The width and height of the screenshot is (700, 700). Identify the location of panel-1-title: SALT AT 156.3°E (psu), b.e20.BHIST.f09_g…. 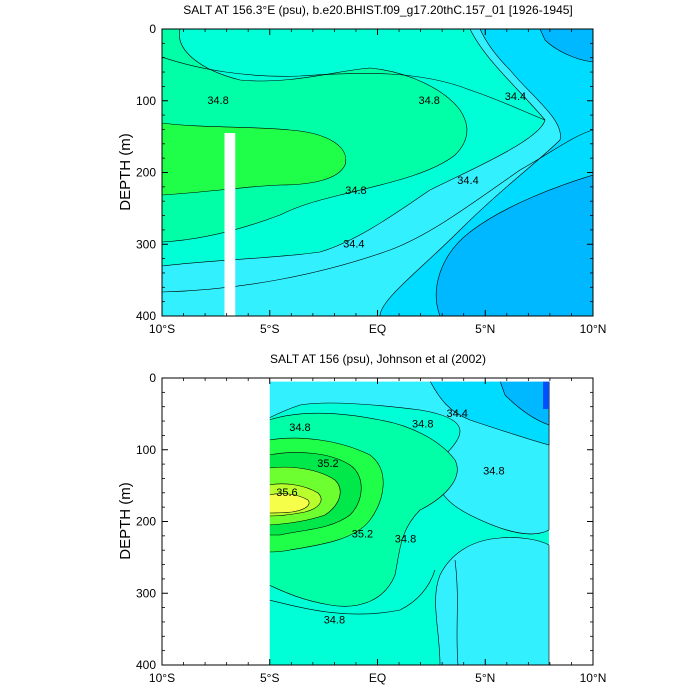
(378, 10).